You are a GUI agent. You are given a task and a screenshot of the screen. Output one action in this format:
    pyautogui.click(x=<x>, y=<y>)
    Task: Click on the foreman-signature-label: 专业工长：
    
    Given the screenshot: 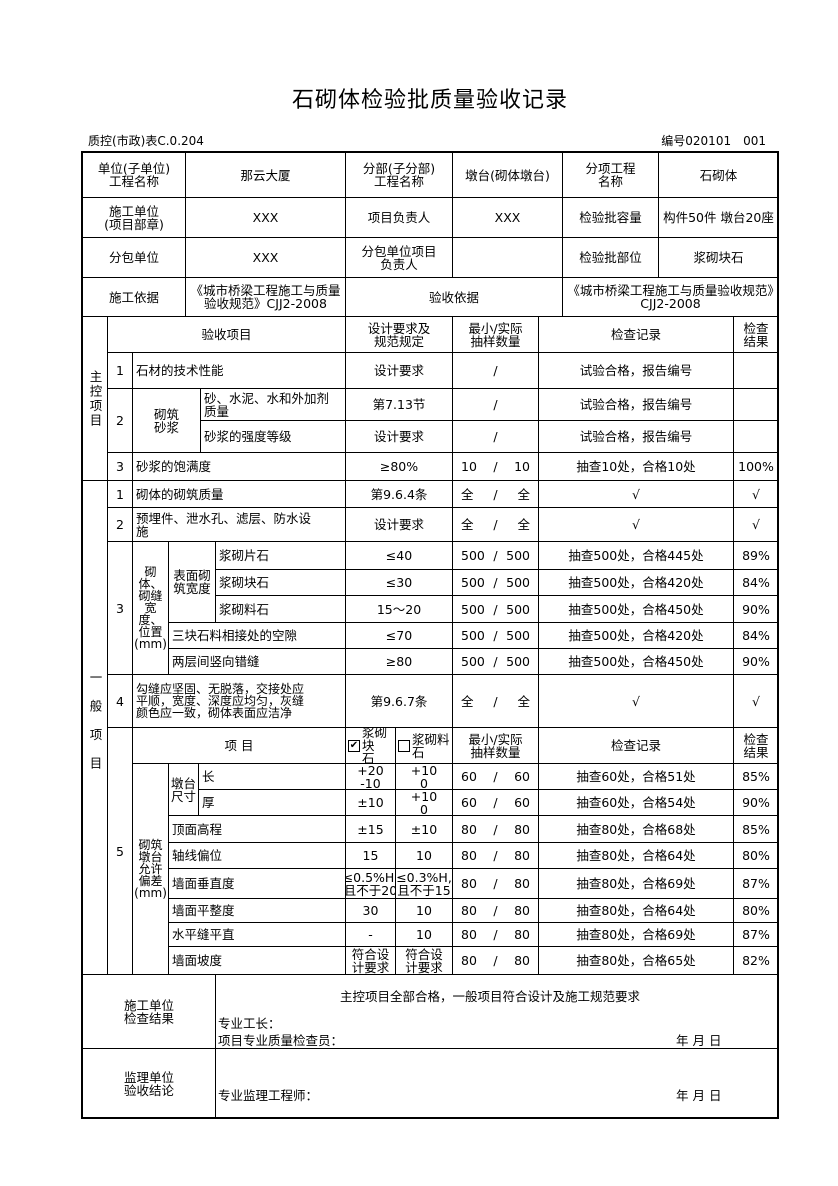 What is the action you would take?
    pyautogui.click(x=249, y=1023)
    